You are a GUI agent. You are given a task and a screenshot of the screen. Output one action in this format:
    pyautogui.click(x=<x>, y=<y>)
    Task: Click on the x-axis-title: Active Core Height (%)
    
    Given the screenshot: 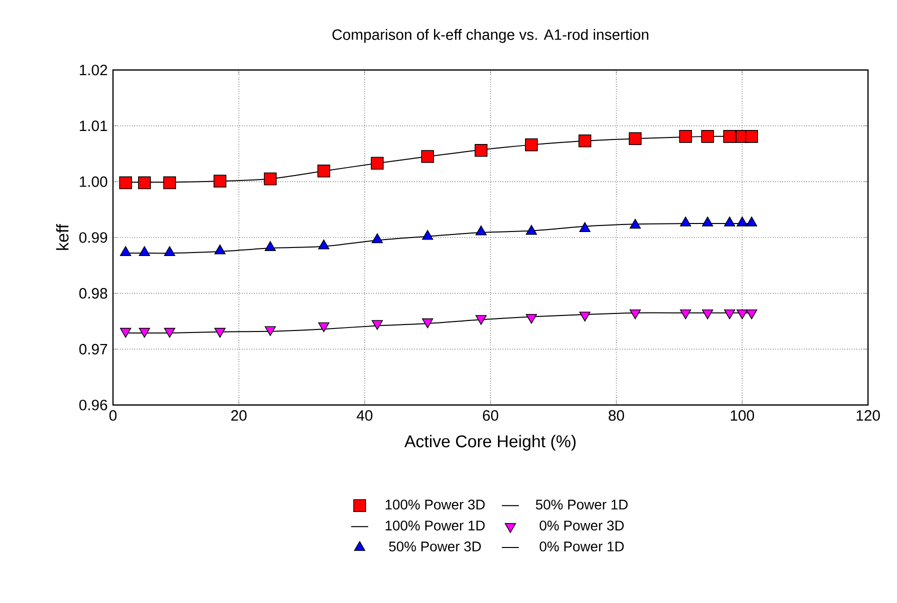 What is the action you would take?
    pyautogui.click(x=490, y=442)
    